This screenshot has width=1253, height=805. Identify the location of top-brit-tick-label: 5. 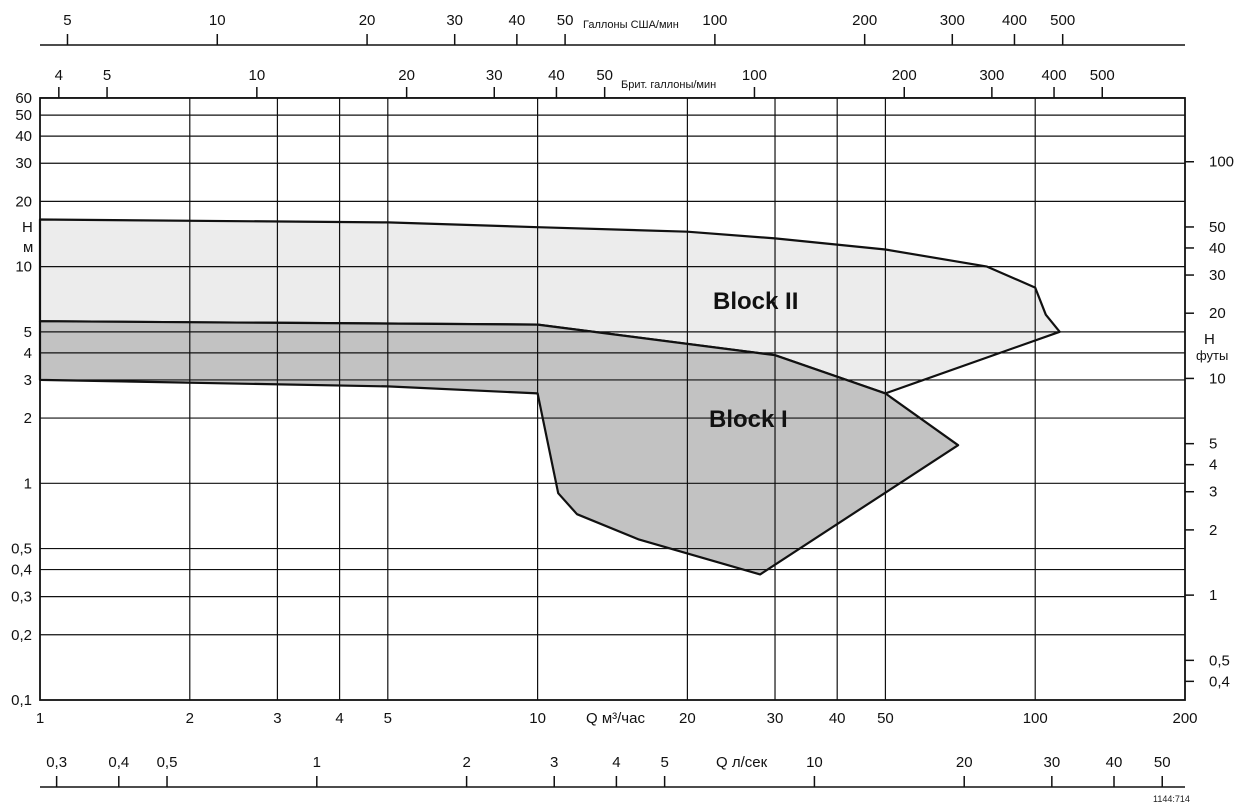
(107, 75).